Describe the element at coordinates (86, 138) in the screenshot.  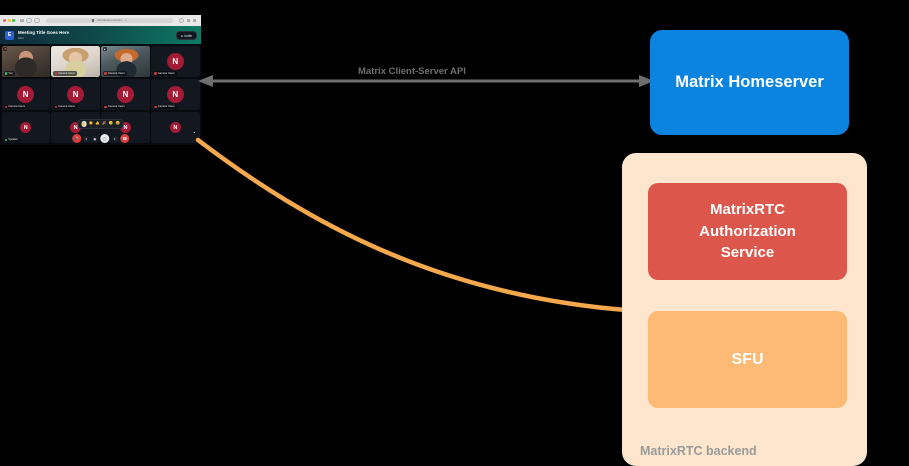
I see `mic-options-button: ▾` at that location.